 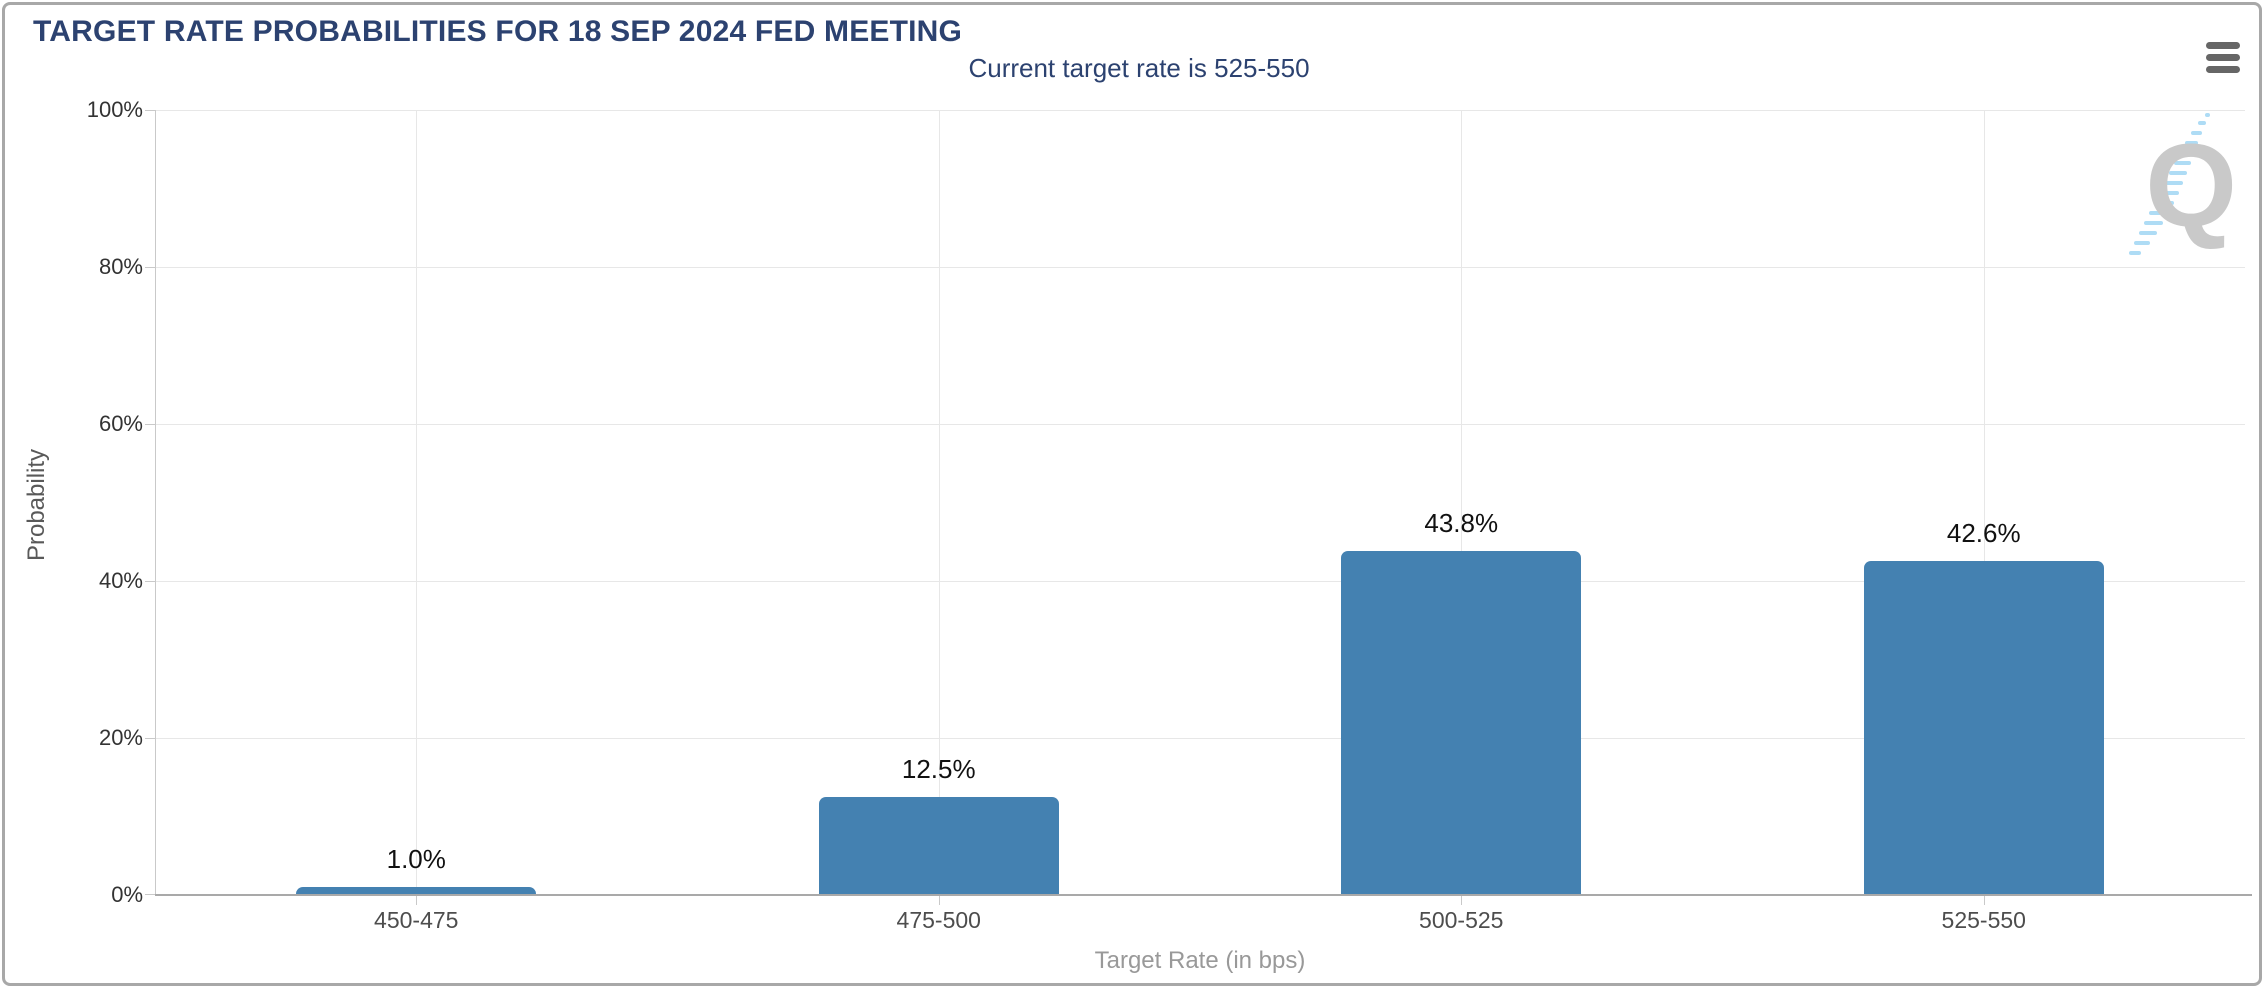 I want to click on x-axis-label: 525-550, so click(x=1983, y=920).